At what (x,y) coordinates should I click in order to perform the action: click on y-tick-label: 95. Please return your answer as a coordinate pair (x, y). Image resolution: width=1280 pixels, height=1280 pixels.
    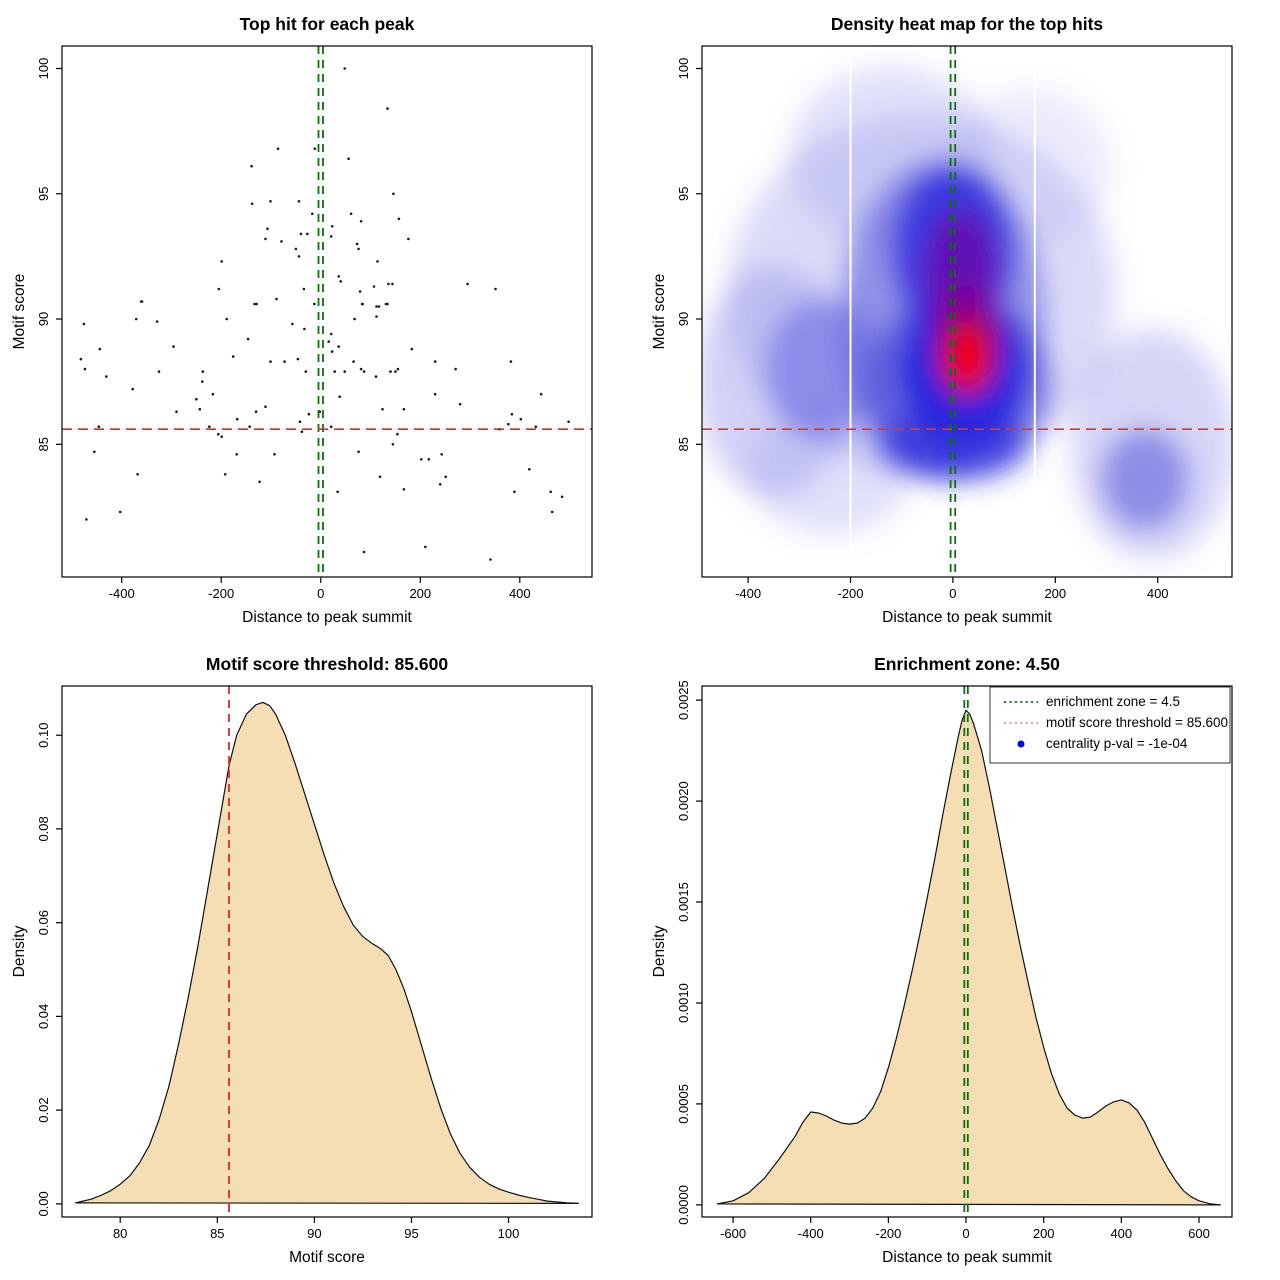
    Looking at the image, I should click on (683, 194).